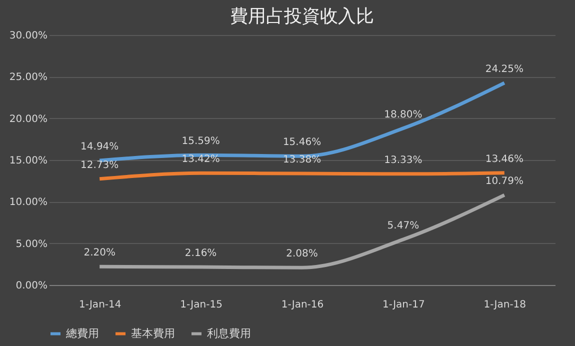 This screenshot has width=575, height=346. Describe the element at coordinates (201, 142) in the screenshot. I see `data-label: 15.59%` at that location.